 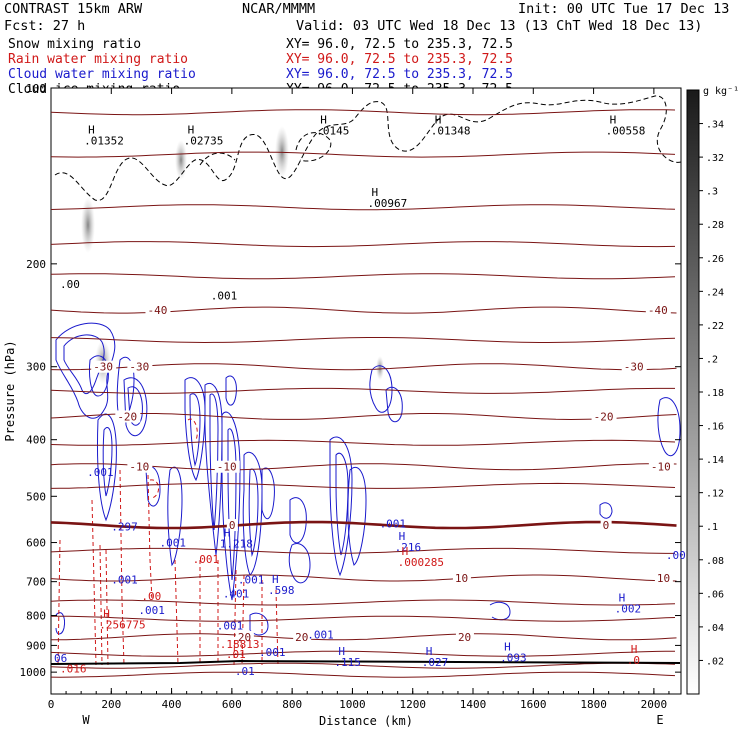 What do you see at coordinates (217, 159) in the screenshot?
I see `cloud-ice-contour` at bounding box center [217, 159].